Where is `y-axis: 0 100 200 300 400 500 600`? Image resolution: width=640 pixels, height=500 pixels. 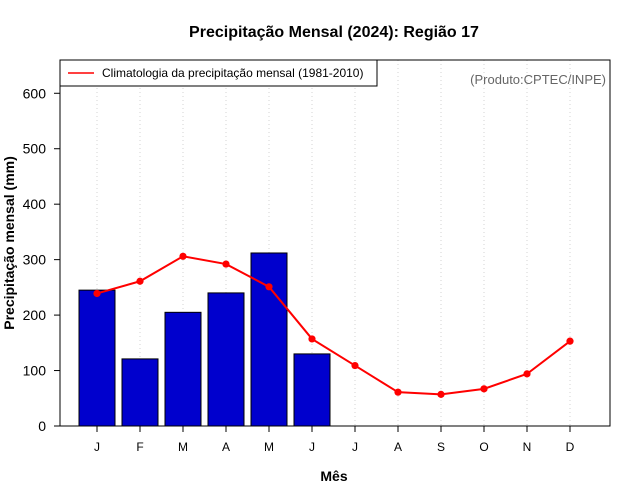
y-axis: 0 100 200 300 400 500 600 is located at coordinates (41, 259).